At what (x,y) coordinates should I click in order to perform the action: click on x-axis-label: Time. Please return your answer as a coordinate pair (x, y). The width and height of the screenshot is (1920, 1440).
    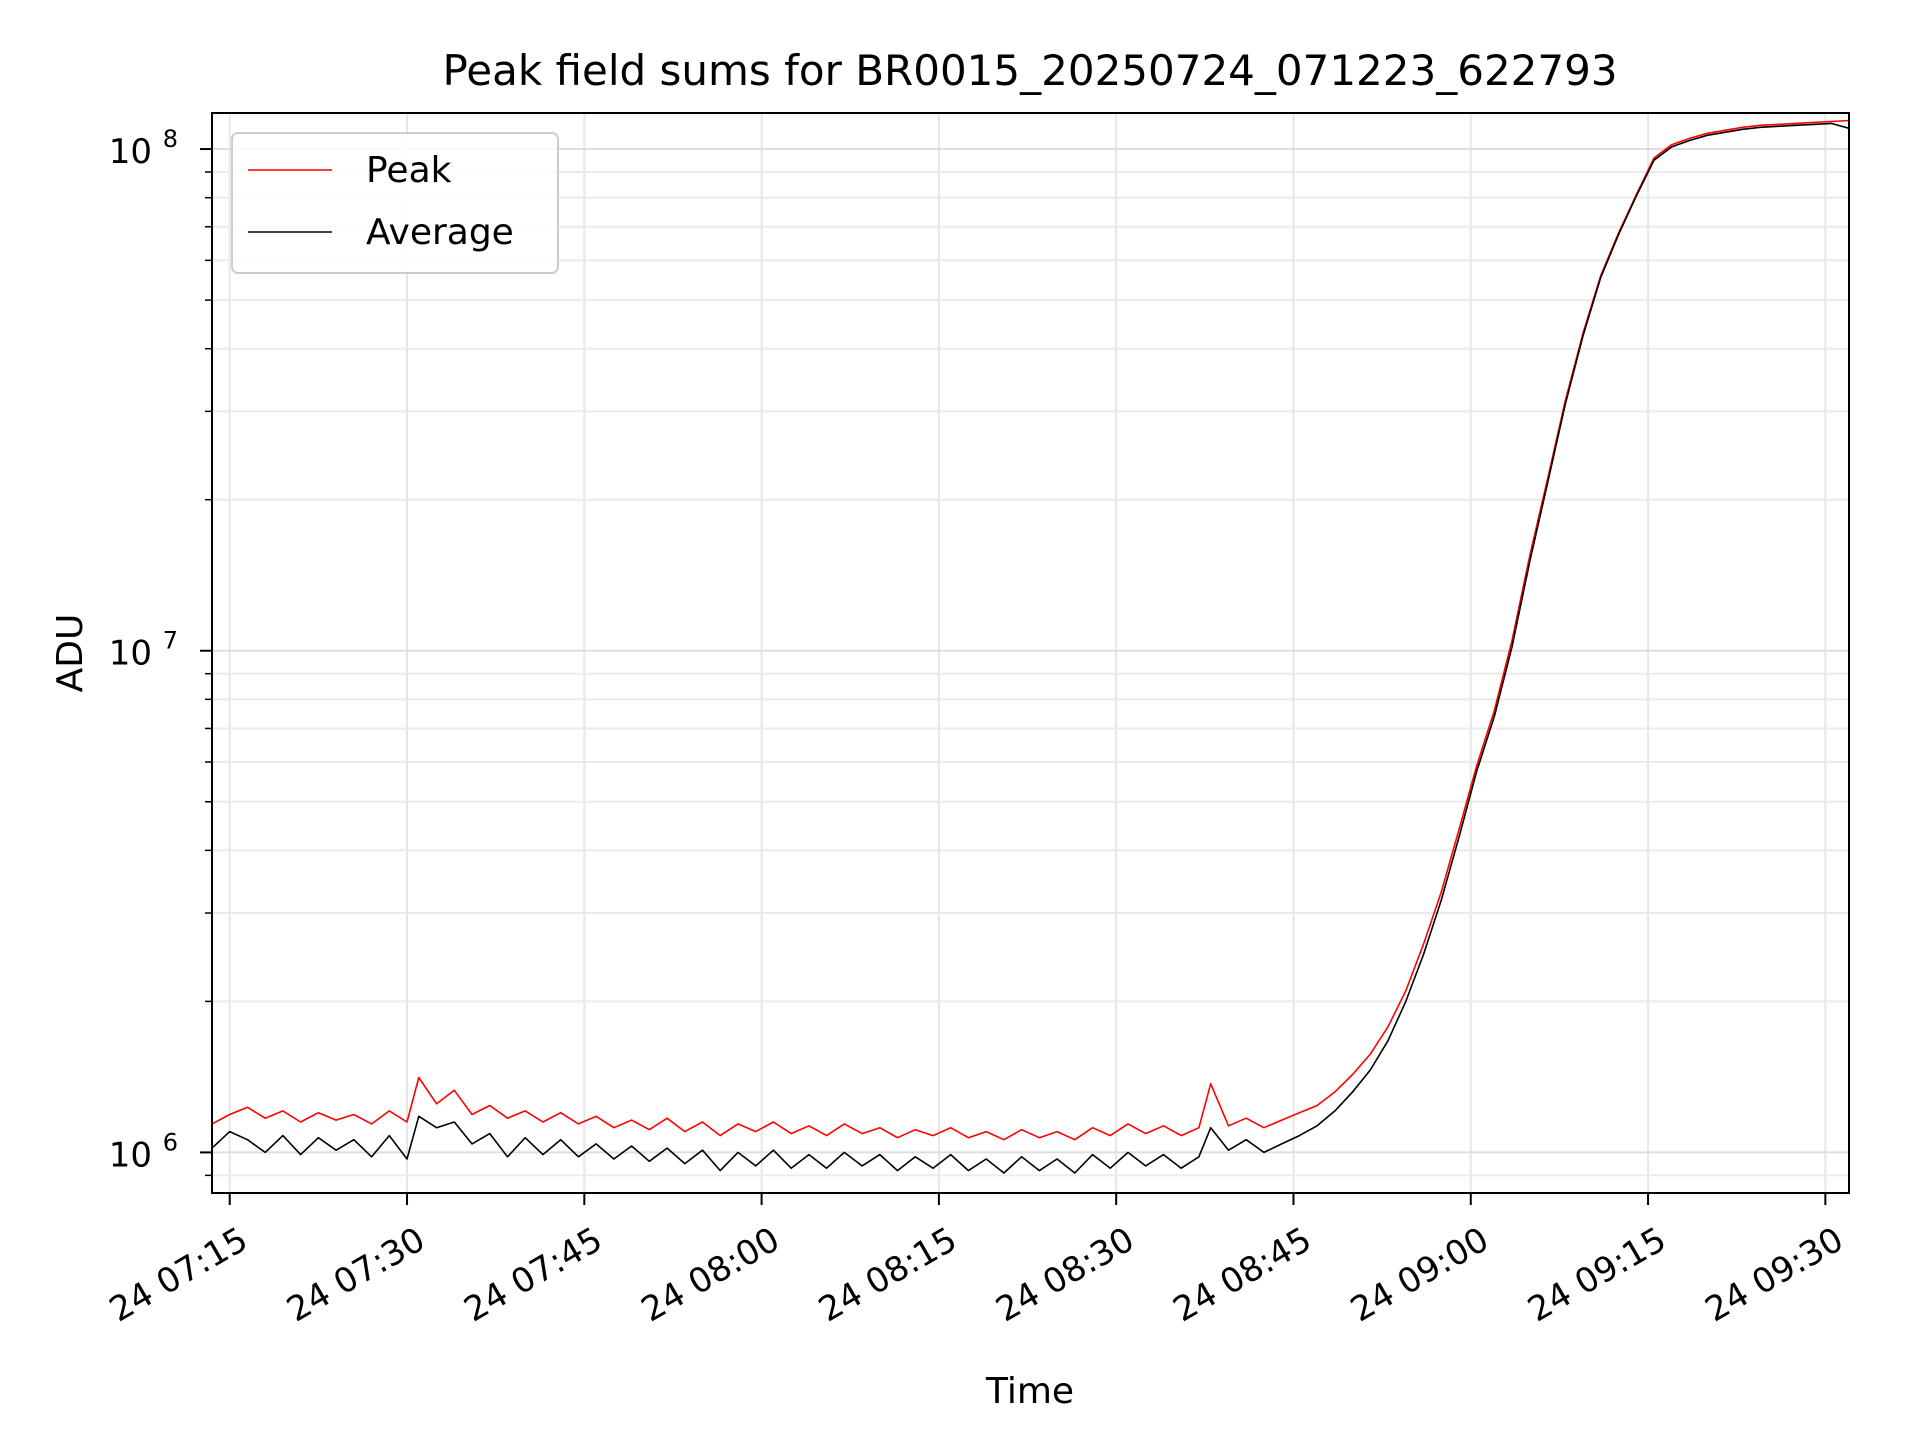
    Looking at the image, I should click on (1029, 1391).